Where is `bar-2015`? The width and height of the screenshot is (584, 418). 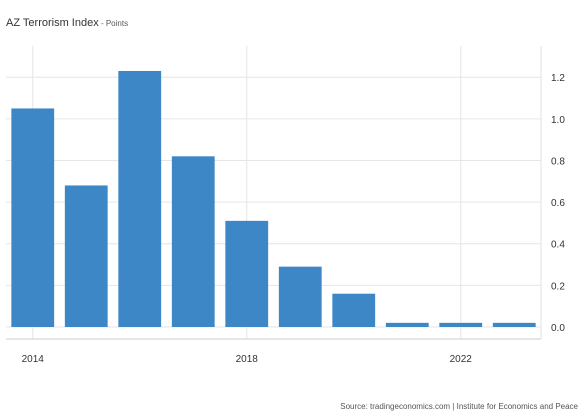
bar-2015 is located at coordinates (86, 256).